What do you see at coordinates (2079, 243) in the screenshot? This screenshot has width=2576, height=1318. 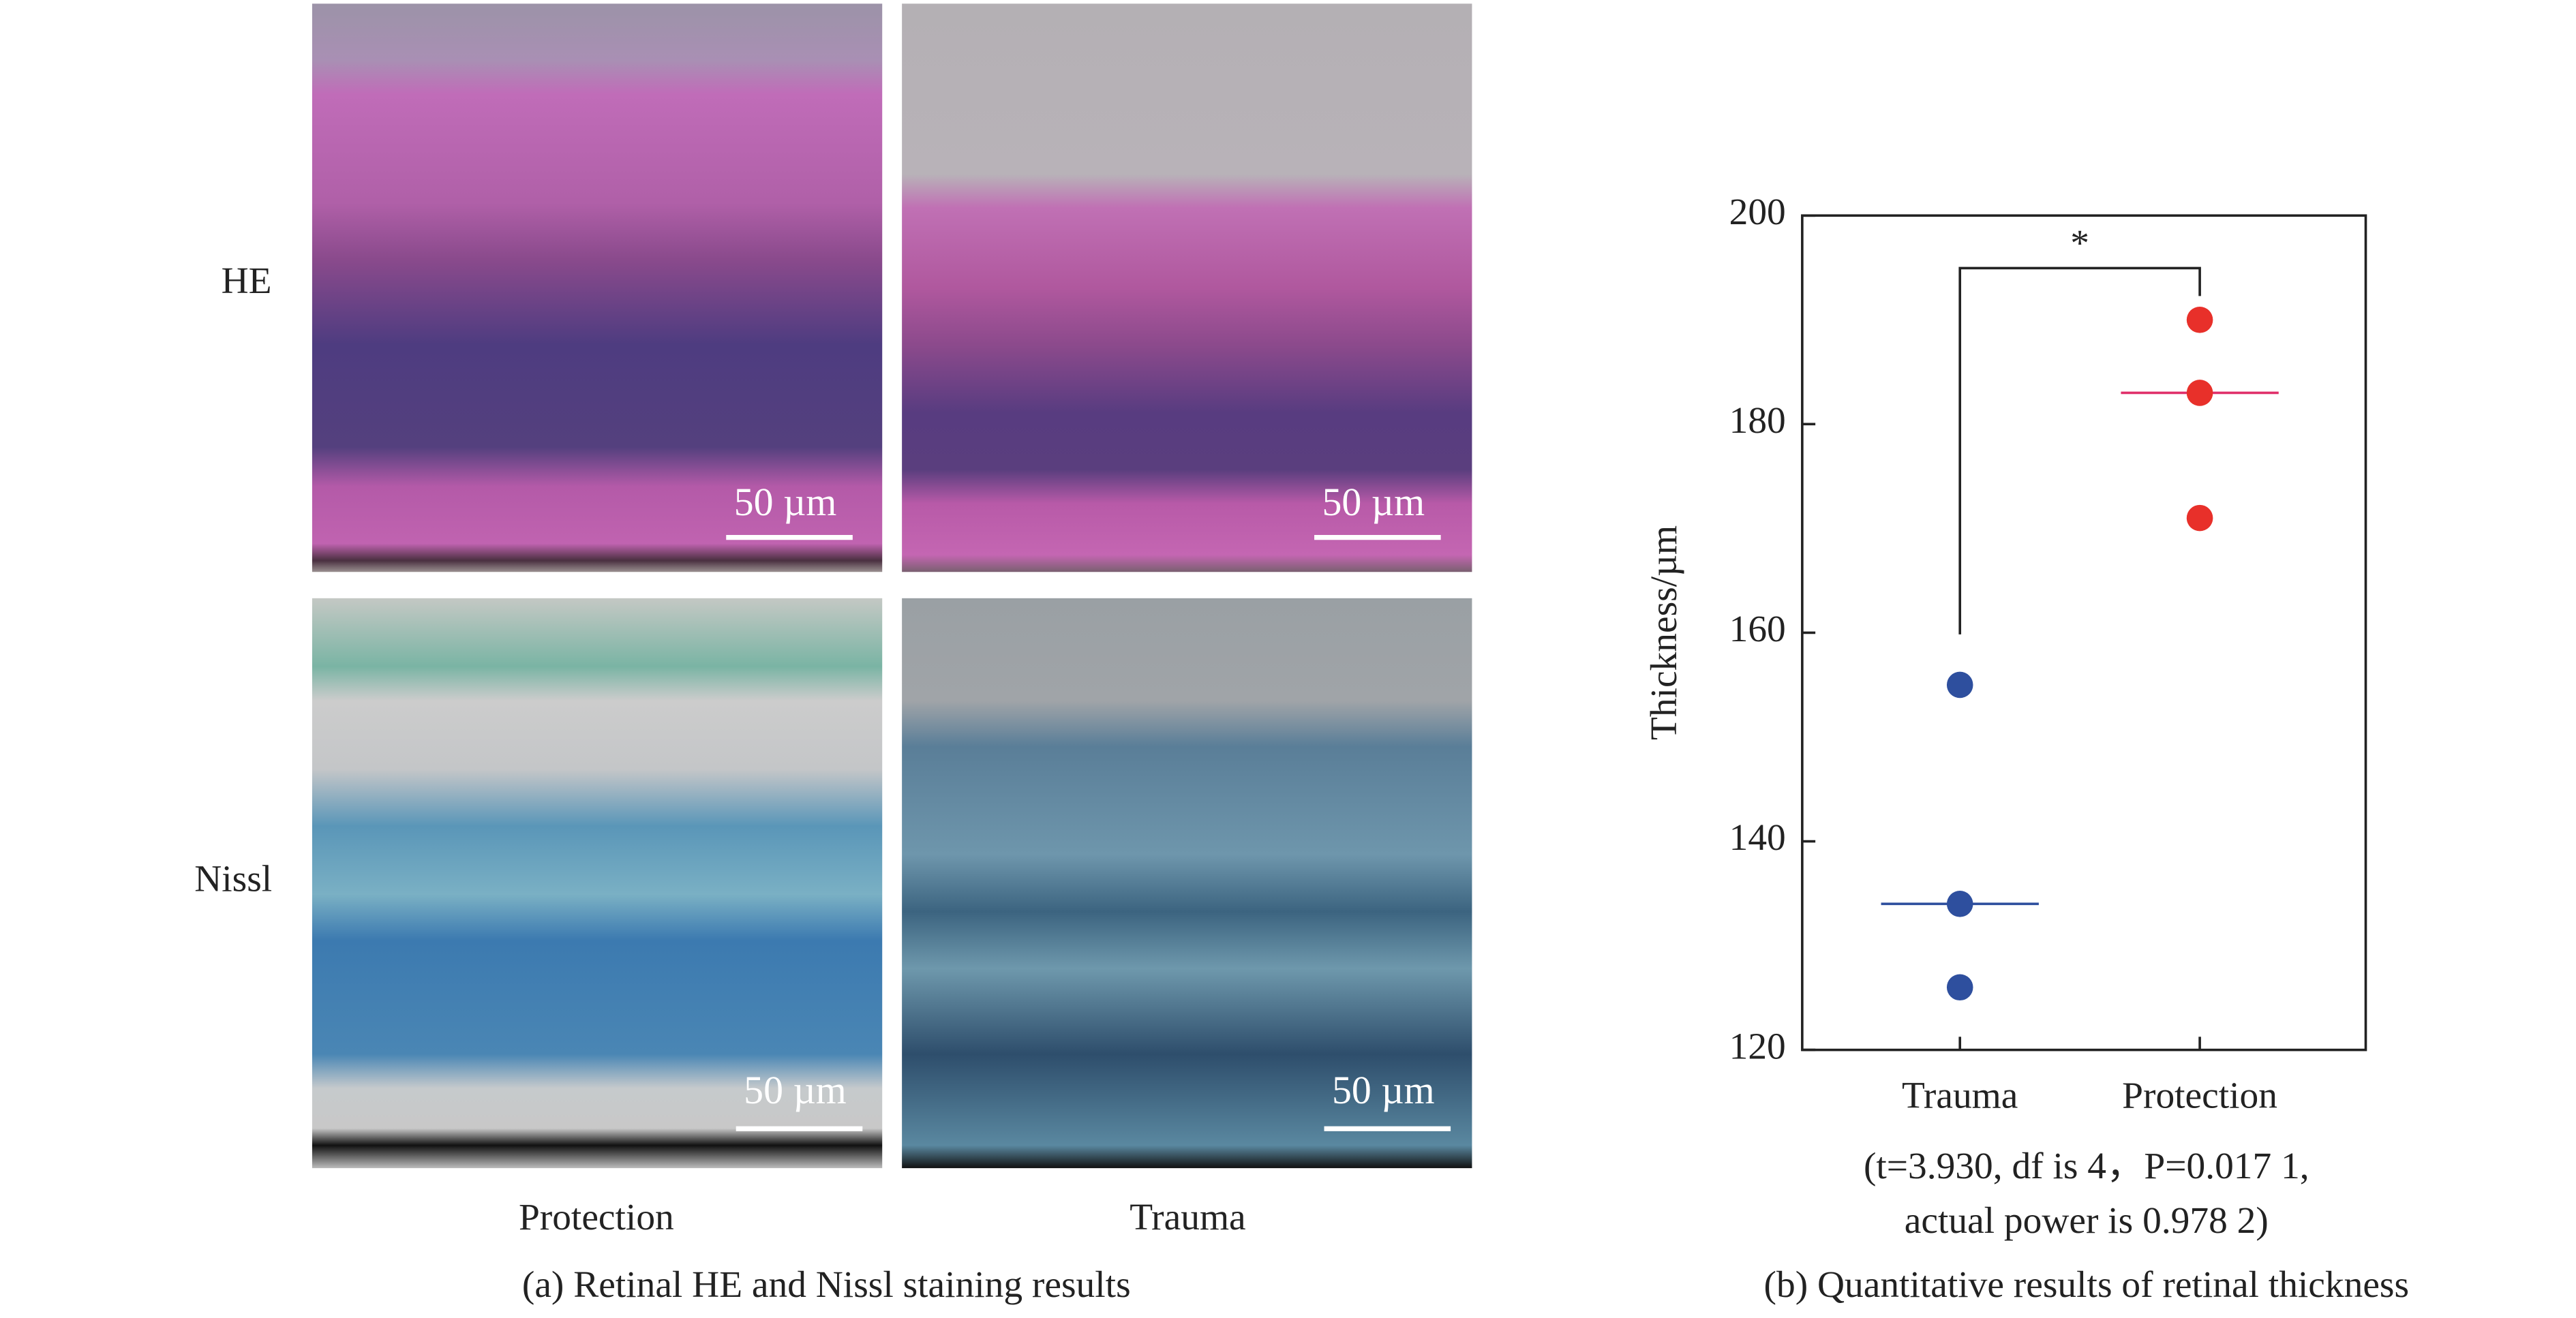 I see `annotation: *` at bounding box center [2079, 243].